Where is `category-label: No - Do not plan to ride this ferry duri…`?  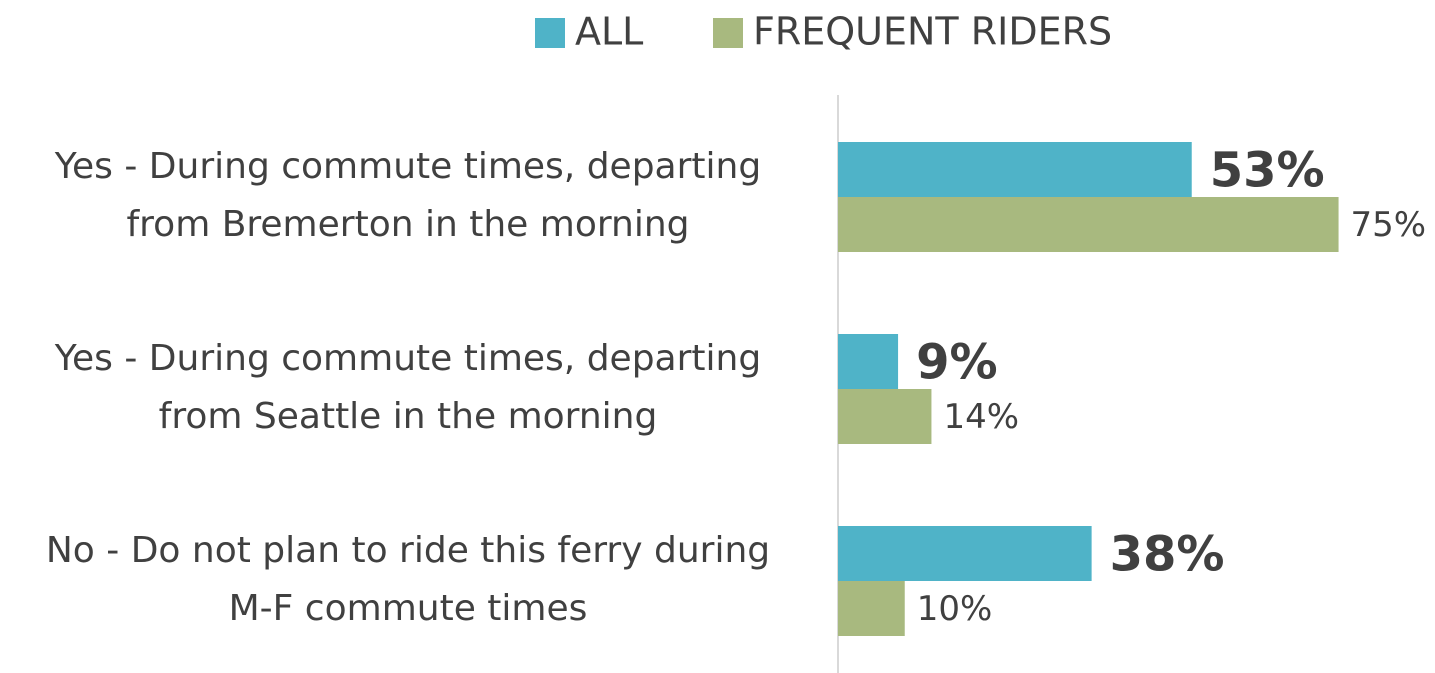
category-label: No - Do not plan to ride this ferry duri… is located at coordinates (408, 579).